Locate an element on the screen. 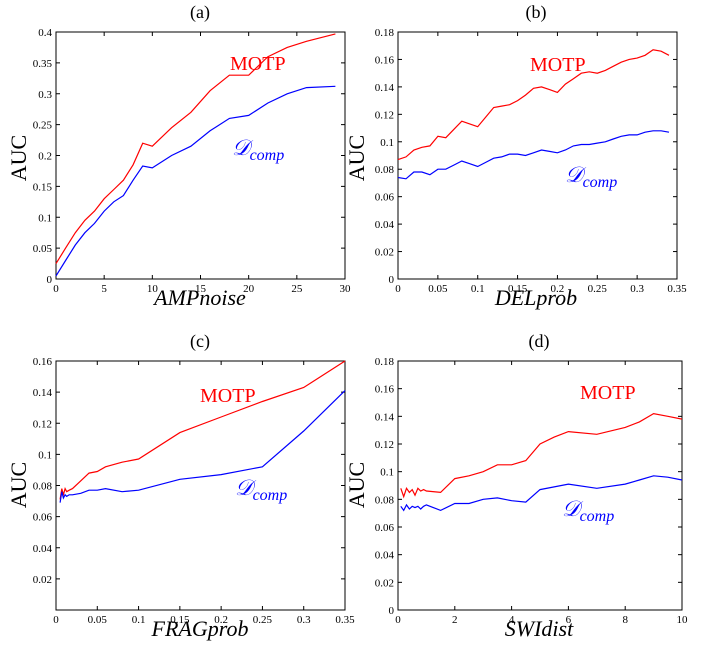 Image resolution: width=711 pixels, height=645 pixels. x-tick-label: 0.1 is located at coordinates (478, 289).